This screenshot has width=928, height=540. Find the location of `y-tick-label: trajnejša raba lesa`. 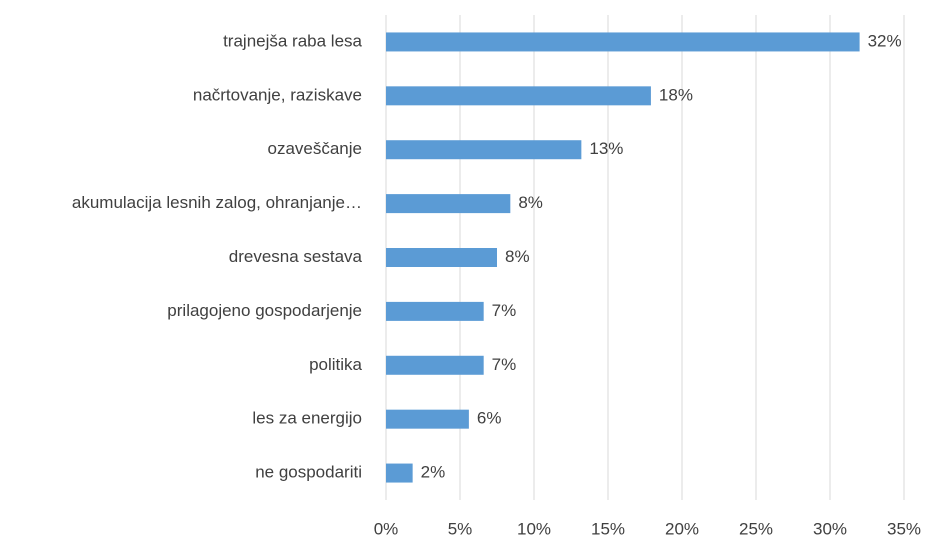

y-tick-label: trajnejša raba lesa is located at coordinates (292, 40).